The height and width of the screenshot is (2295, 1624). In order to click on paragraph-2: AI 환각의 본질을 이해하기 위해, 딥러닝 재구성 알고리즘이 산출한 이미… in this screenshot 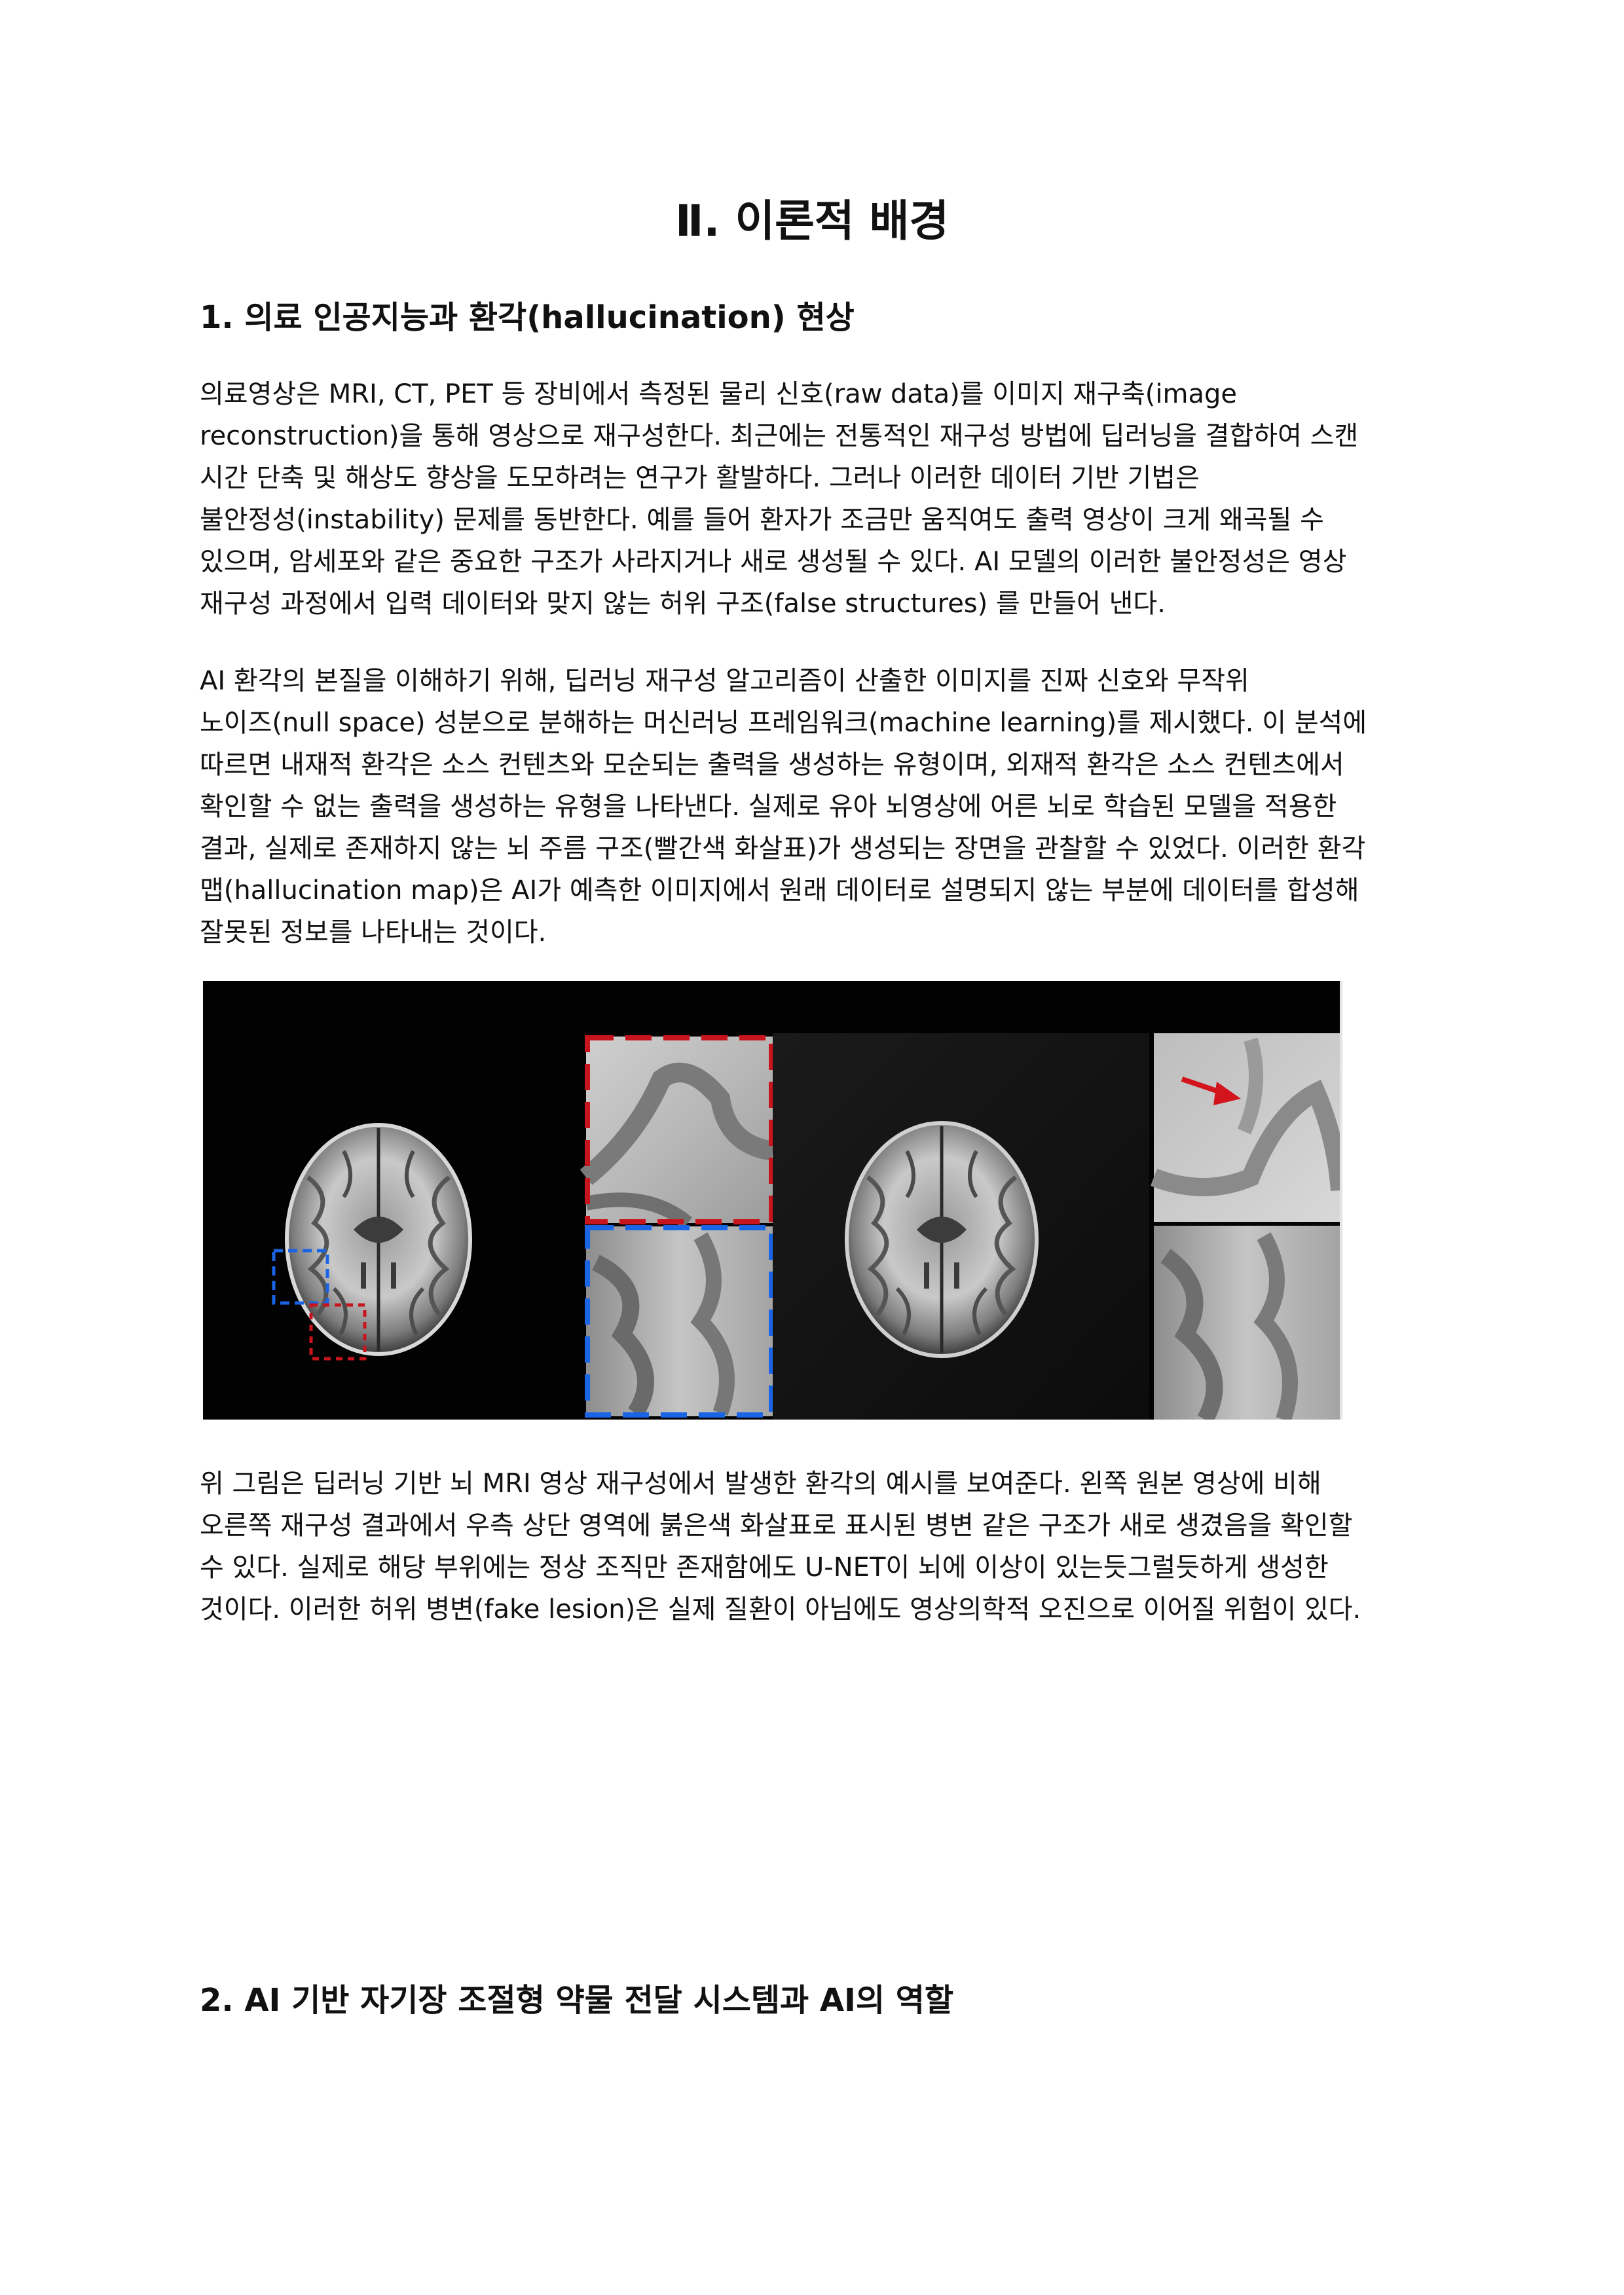, I will do `click(822, 806)`.